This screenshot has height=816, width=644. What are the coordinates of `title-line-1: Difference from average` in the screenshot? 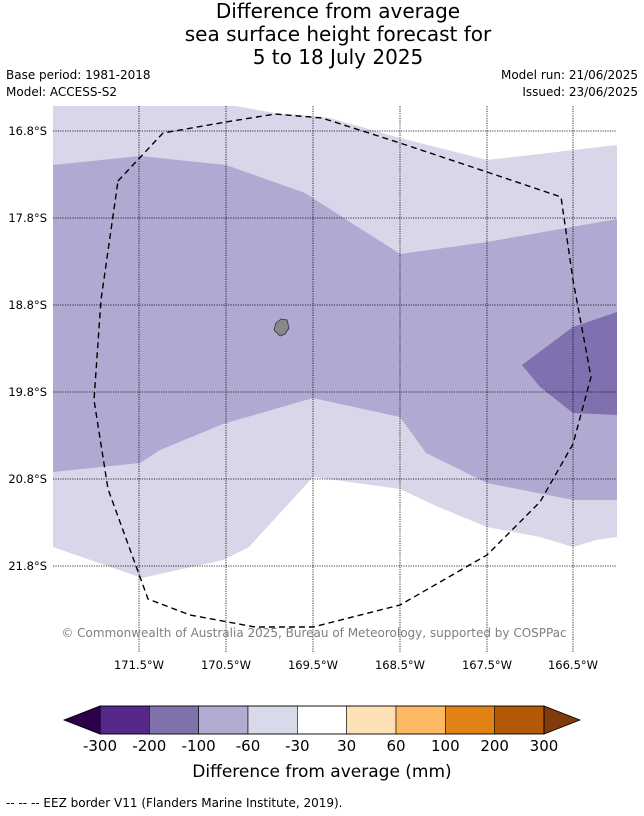 It's located at (338, 11).